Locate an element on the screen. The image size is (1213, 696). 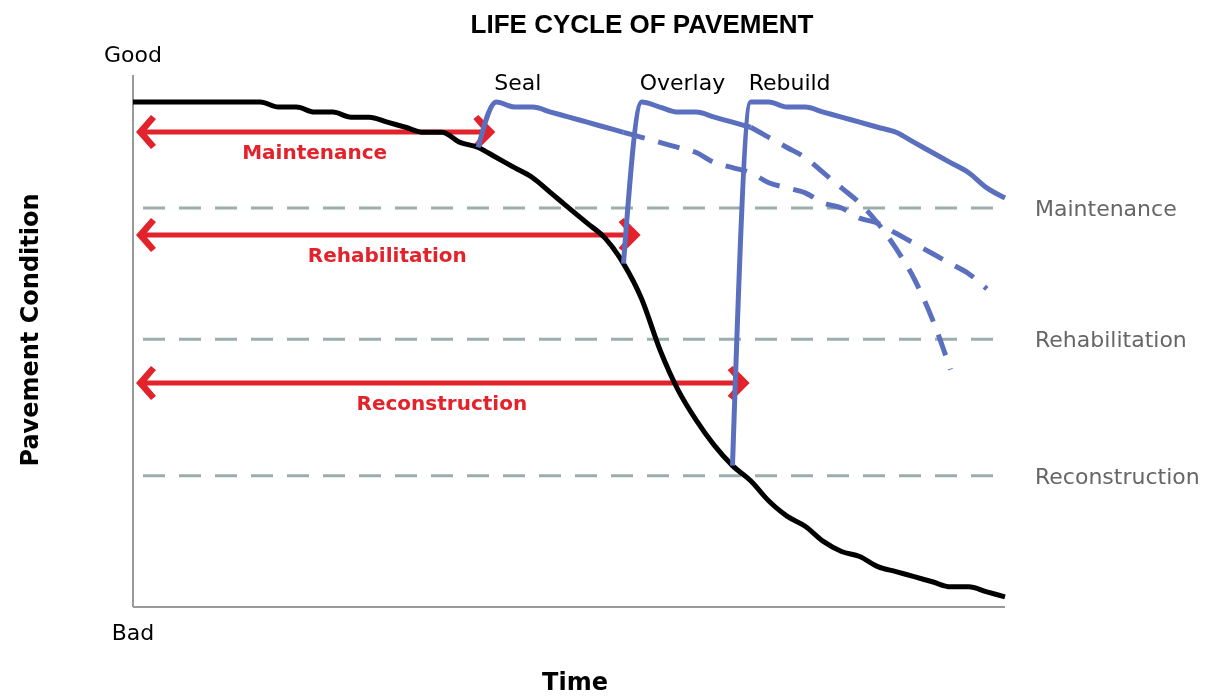
ref-line-label: Maintenance is located at coordinates (1106, 209).